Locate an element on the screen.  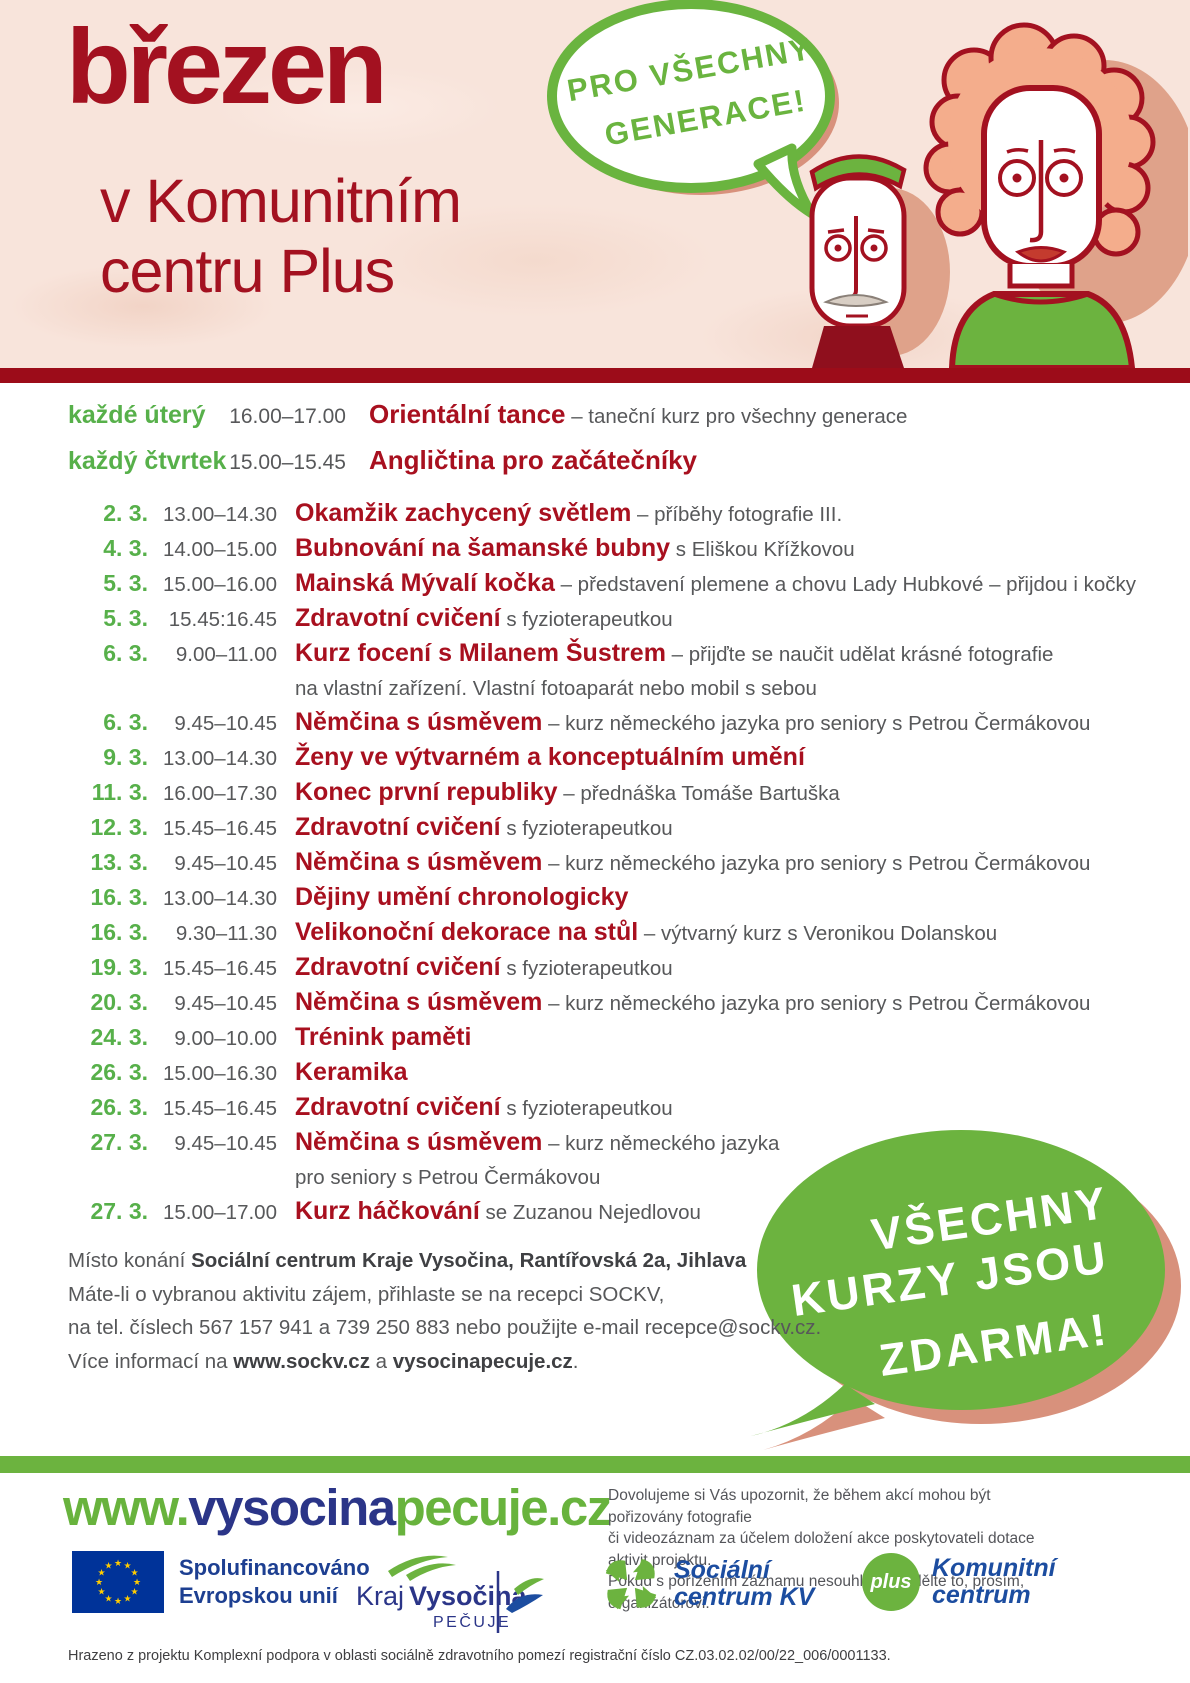
free-bubble-tail is located at coordinates (813, 1410).